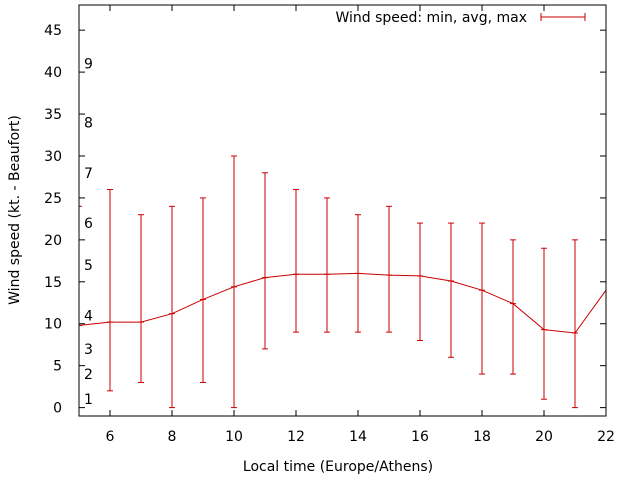 The height and width of the screenshot is (480, 640). Describe the element at coordinates (110, 437) in the screenshot. I see `x-tick-label: 6` at that location.